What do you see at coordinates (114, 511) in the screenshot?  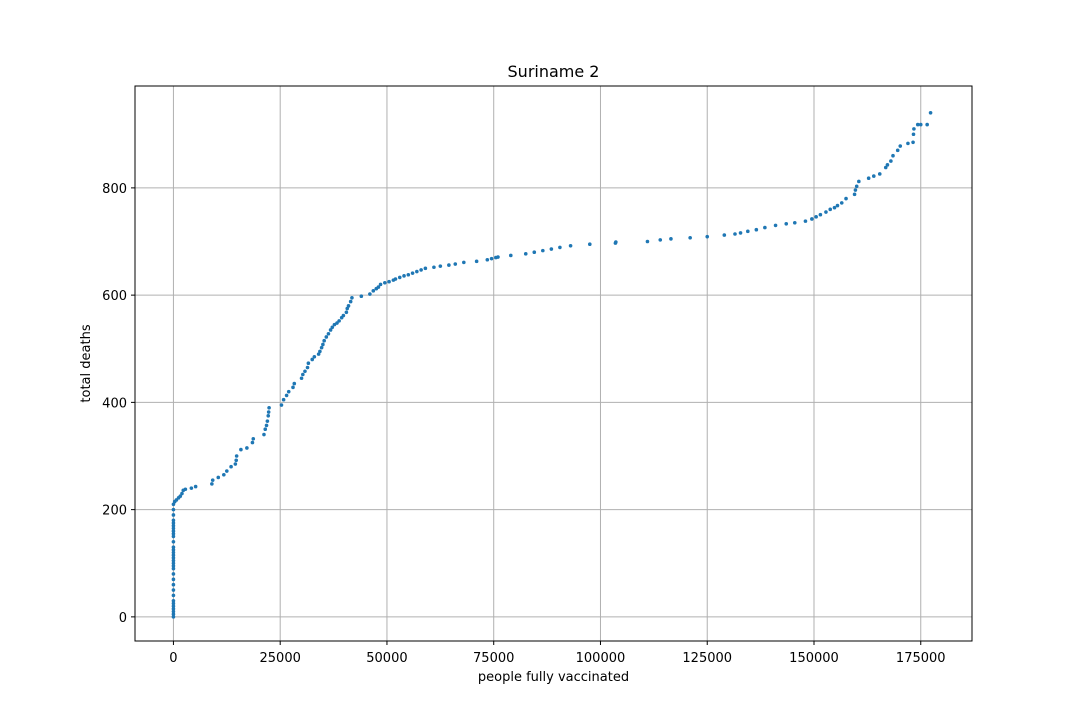 I see `y-tick-label: 200` at bounding box center [114, 511].